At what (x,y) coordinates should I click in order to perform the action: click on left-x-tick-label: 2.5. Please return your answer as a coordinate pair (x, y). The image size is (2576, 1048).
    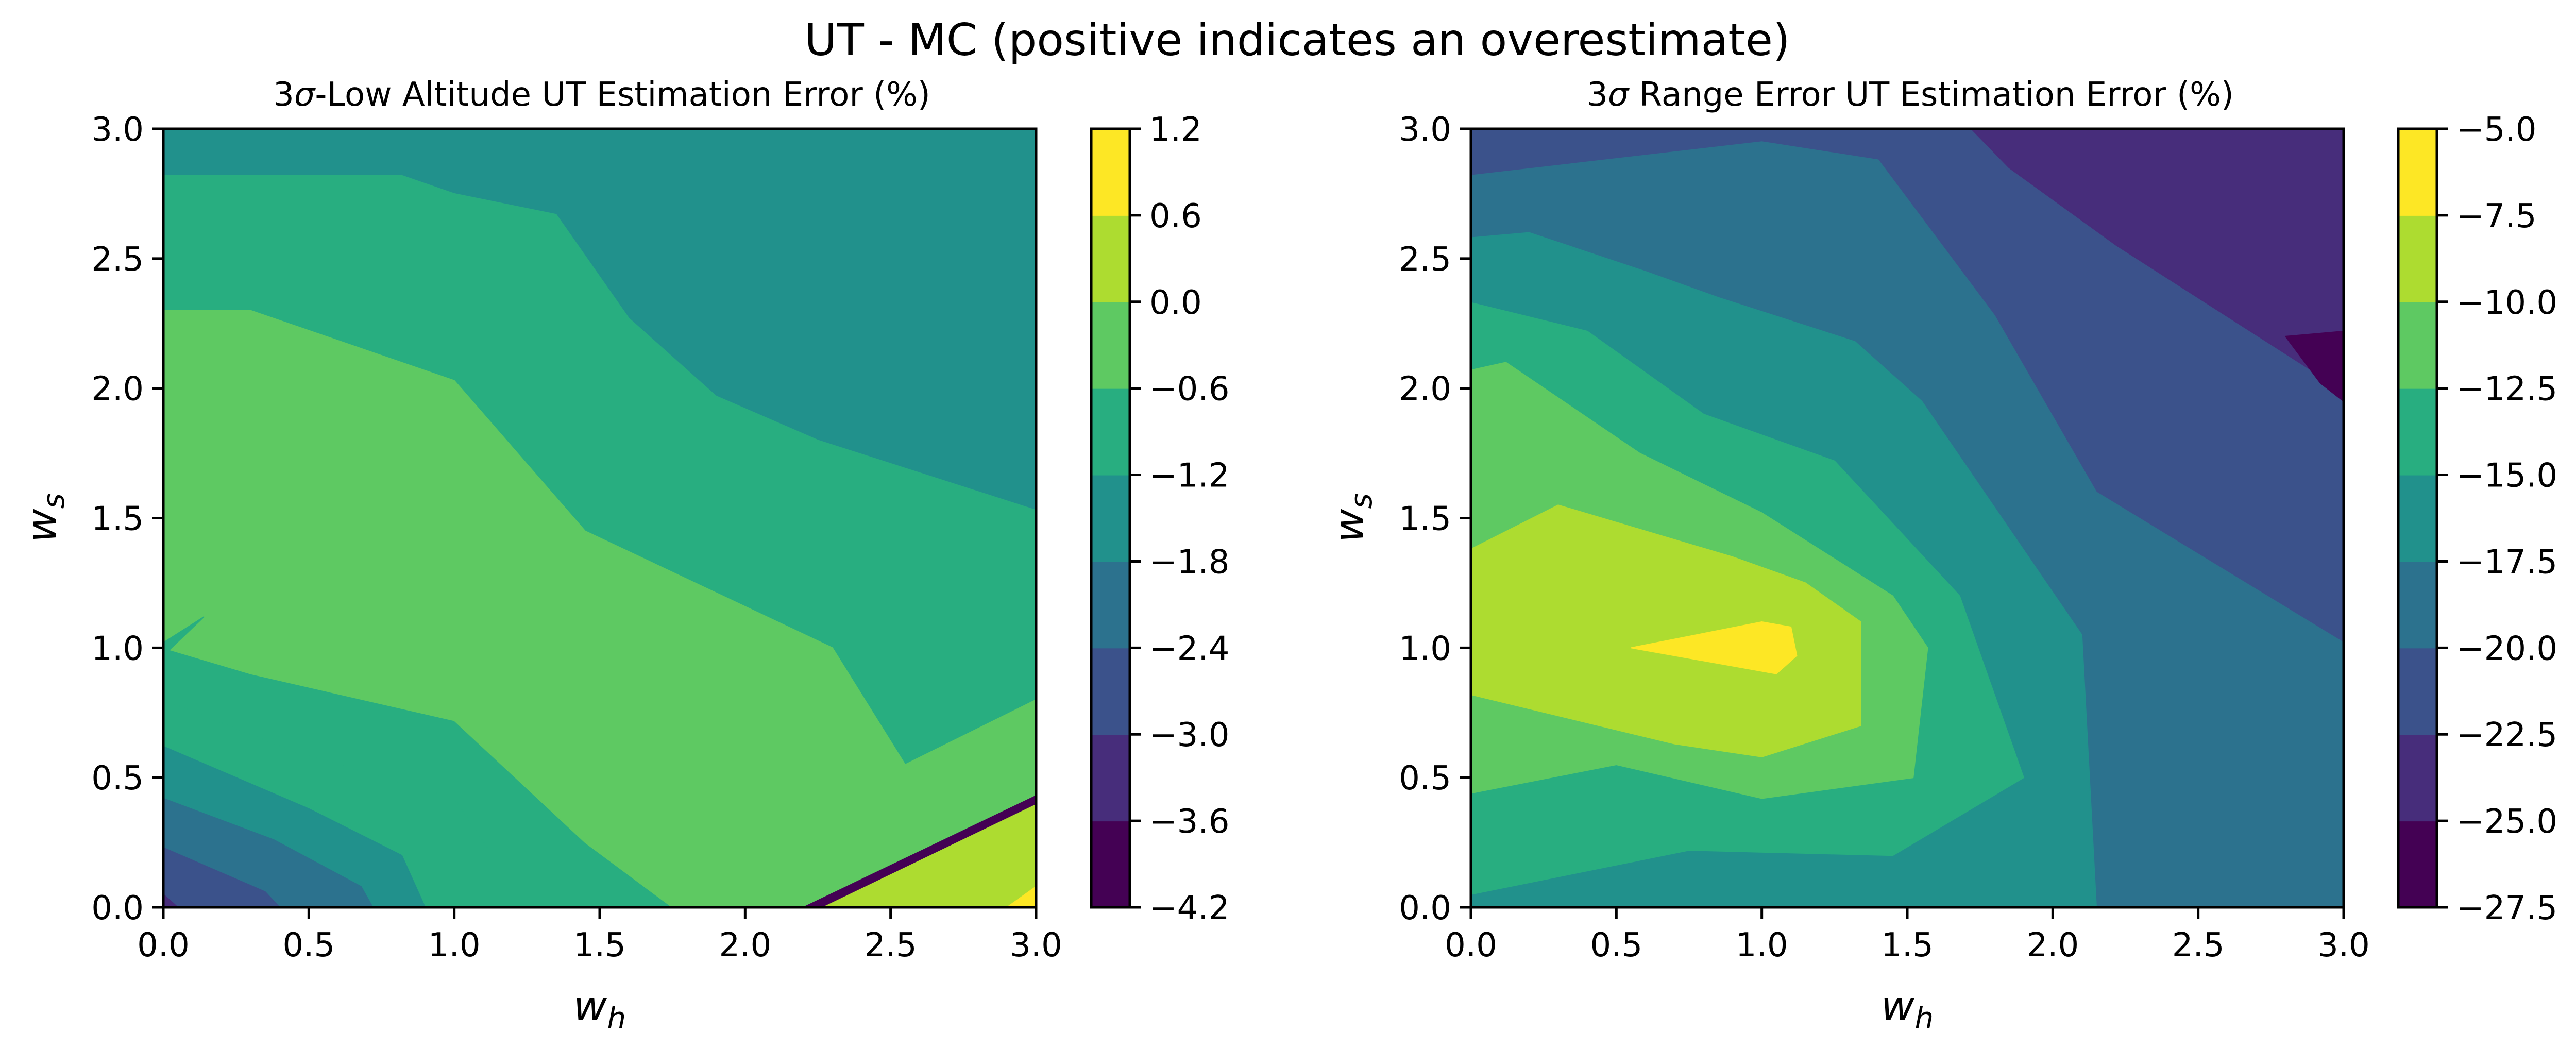
    Looking at the image, I should click on (891, 945).